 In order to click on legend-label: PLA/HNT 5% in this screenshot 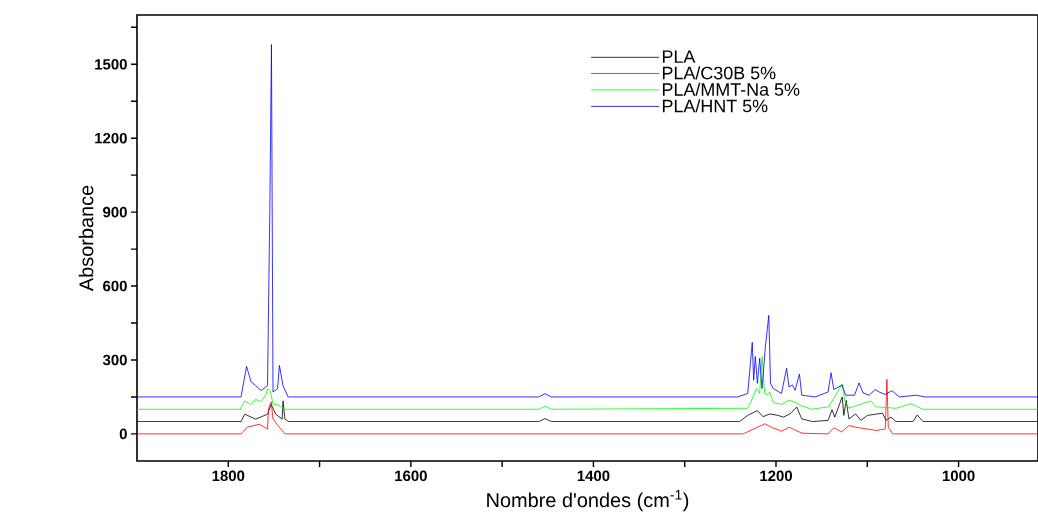, I will do `click(715, 106)`.